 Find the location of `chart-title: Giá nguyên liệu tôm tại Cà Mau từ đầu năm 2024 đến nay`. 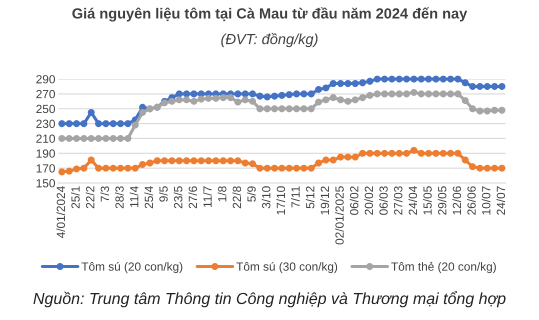

chart-title: Giá nguyên liệu tôm tại Cà Mau từ đầu năm 2024 đến nay is located at coordinates (270, 14).